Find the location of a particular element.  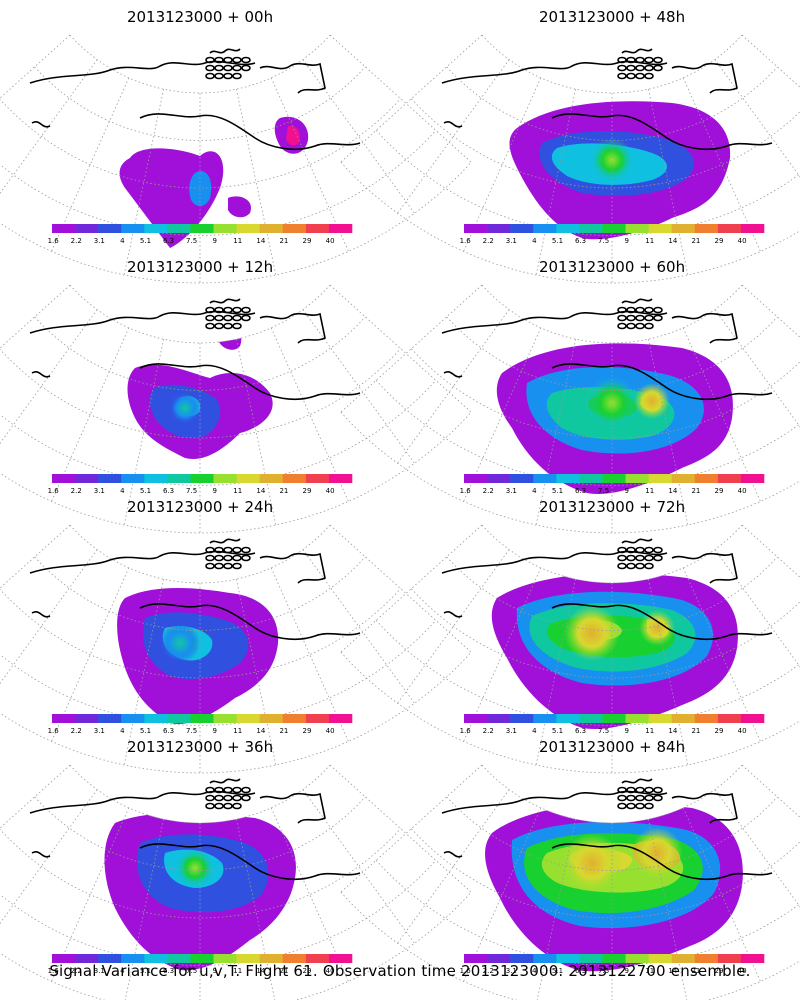

colorbar: 1.6 2.2 3.1 4 5.1 6.3 7.5 9 11 14 21 29 40 is located at coordinates (200, 724).